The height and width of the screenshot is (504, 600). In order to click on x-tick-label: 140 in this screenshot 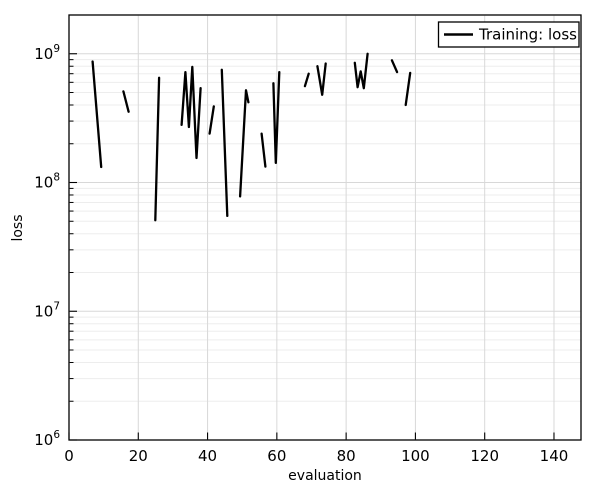, I will do `click(554, 456)`.